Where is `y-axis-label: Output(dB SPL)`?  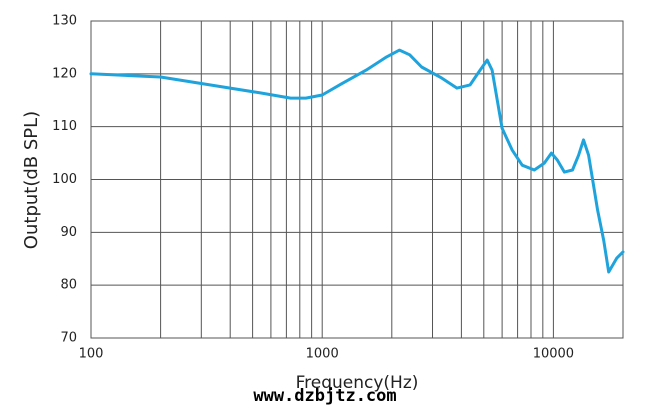 y-axis-label: Output(dB SPL) is located at coordinates (31, 180).